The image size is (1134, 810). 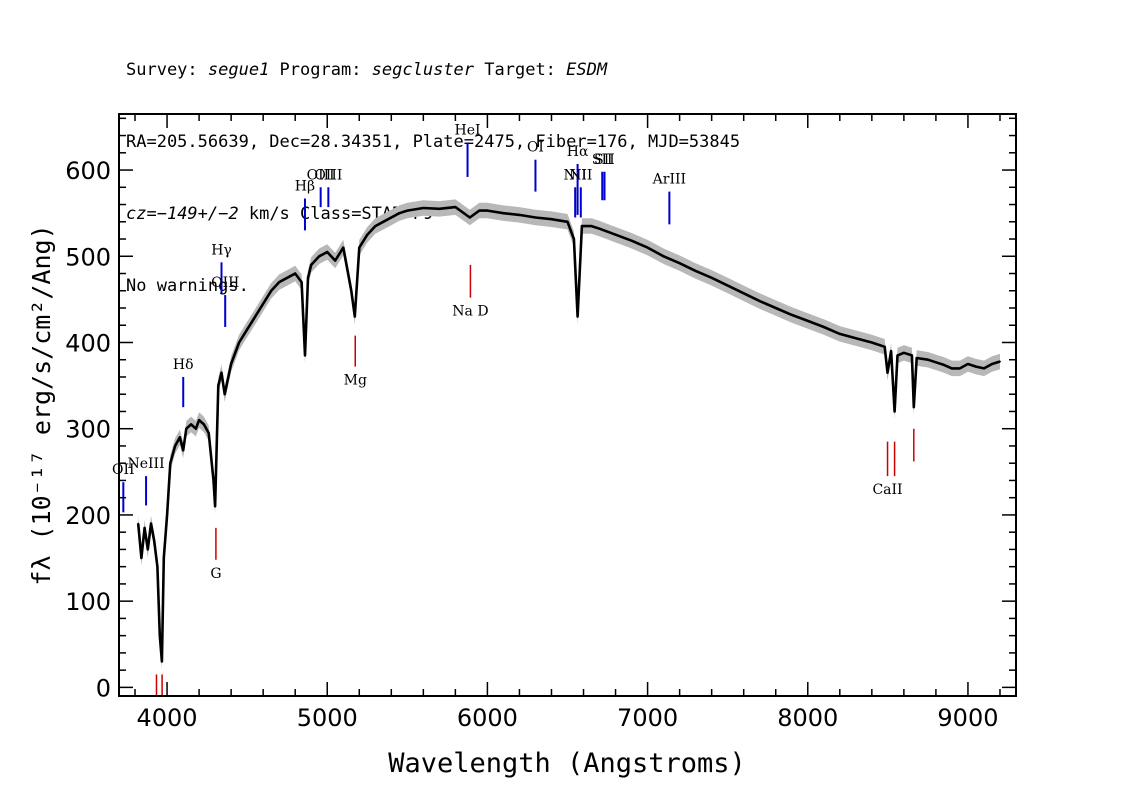 I want to click on survey-value: segue1, so click(x=238, y=70).